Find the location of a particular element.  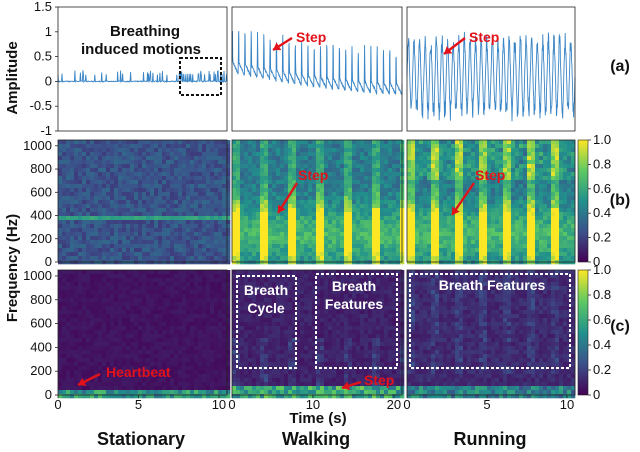

axes-frame-r2-c2 is located at coordinates (491, 332).